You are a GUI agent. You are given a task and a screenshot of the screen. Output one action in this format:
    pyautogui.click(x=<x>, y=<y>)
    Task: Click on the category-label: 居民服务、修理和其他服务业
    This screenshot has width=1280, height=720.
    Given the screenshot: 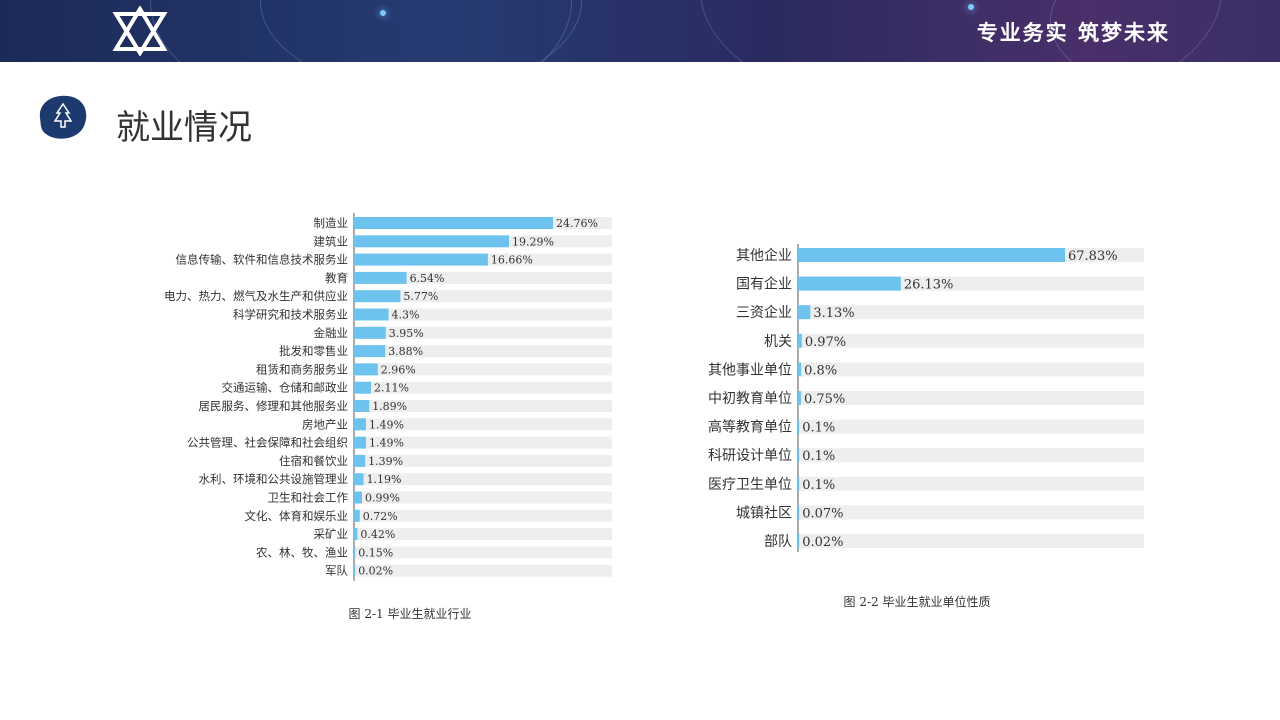 What is the action you would take?
    pyautogui.click(x=274, y=406)
    